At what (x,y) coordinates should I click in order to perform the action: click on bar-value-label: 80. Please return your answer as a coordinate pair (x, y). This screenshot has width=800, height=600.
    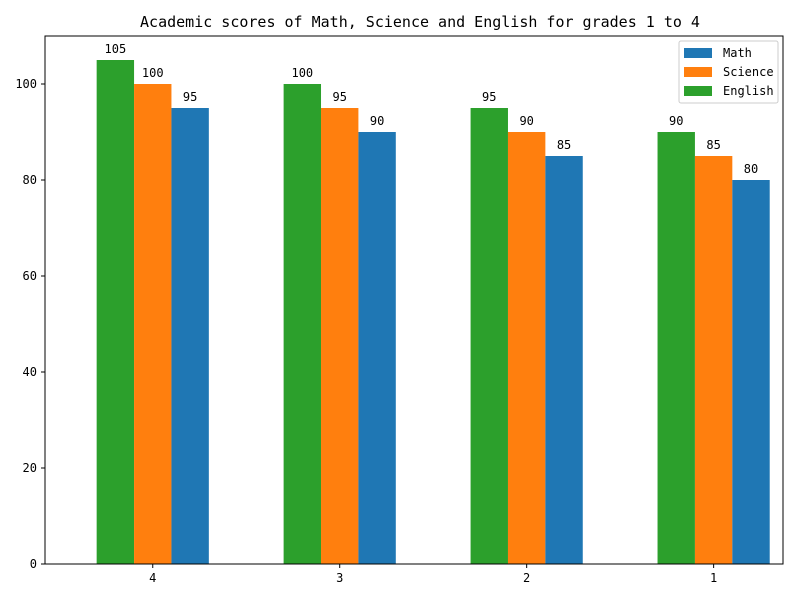
    Looking at the image, I should click on (751, 169).